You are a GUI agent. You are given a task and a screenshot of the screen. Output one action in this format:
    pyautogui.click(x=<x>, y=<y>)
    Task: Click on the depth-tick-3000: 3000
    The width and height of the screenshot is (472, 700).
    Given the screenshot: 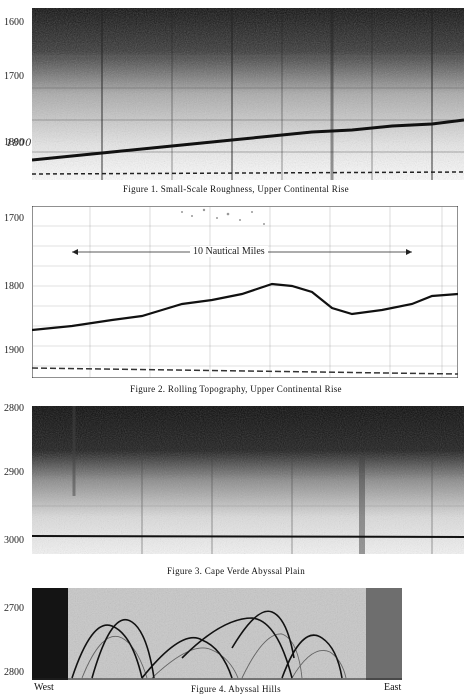 What is the action you would take?
    pyautogui.click(x=14, y=540)
    